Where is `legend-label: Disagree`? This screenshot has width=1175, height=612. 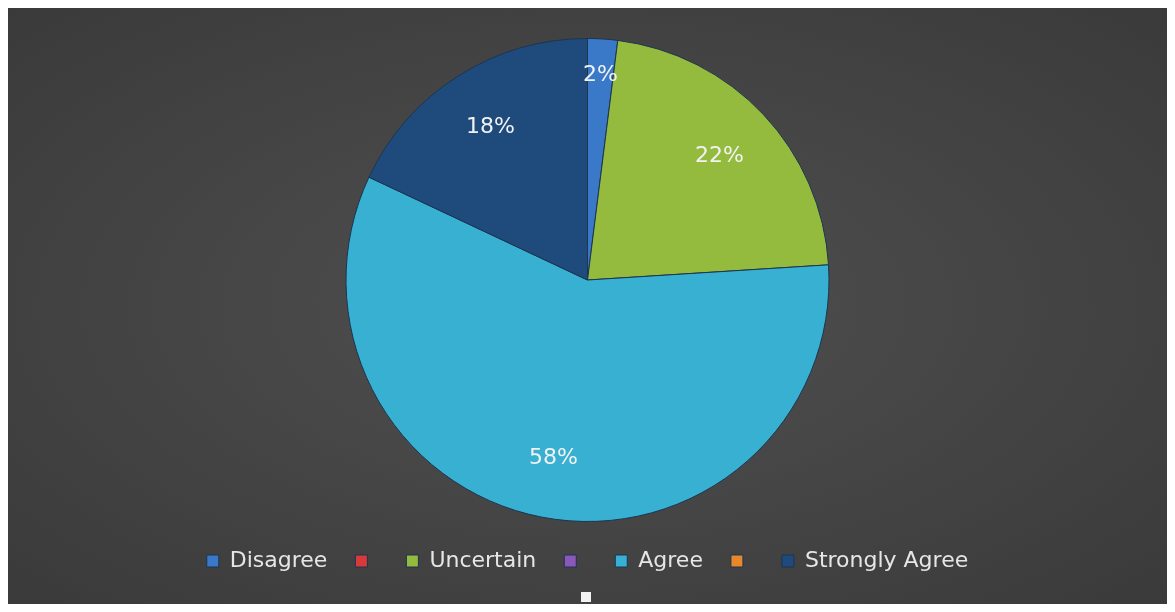
legend-label: Disagree is located at coordinates (278, 559).